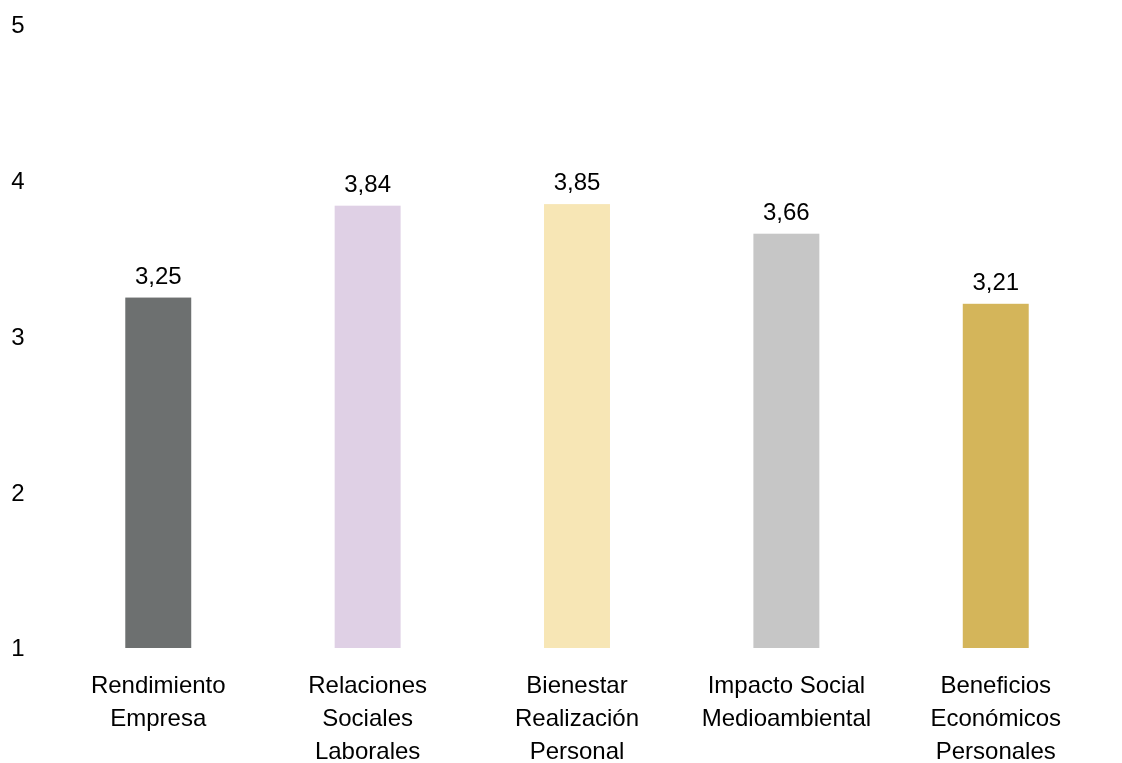 The width and height of the screenshot is (1122, 763). I want to click on x-tick-label: Impacto Social Medioambiental, so click(786, 701).